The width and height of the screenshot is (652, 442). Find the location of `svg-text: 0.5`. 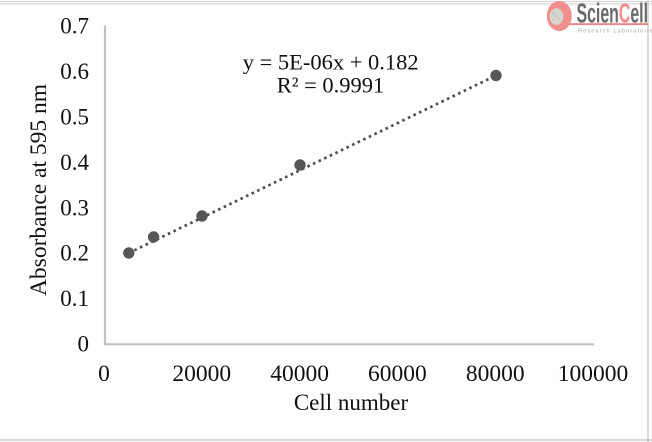

svg-text: 0.5 is located at coordinates (74, 117).